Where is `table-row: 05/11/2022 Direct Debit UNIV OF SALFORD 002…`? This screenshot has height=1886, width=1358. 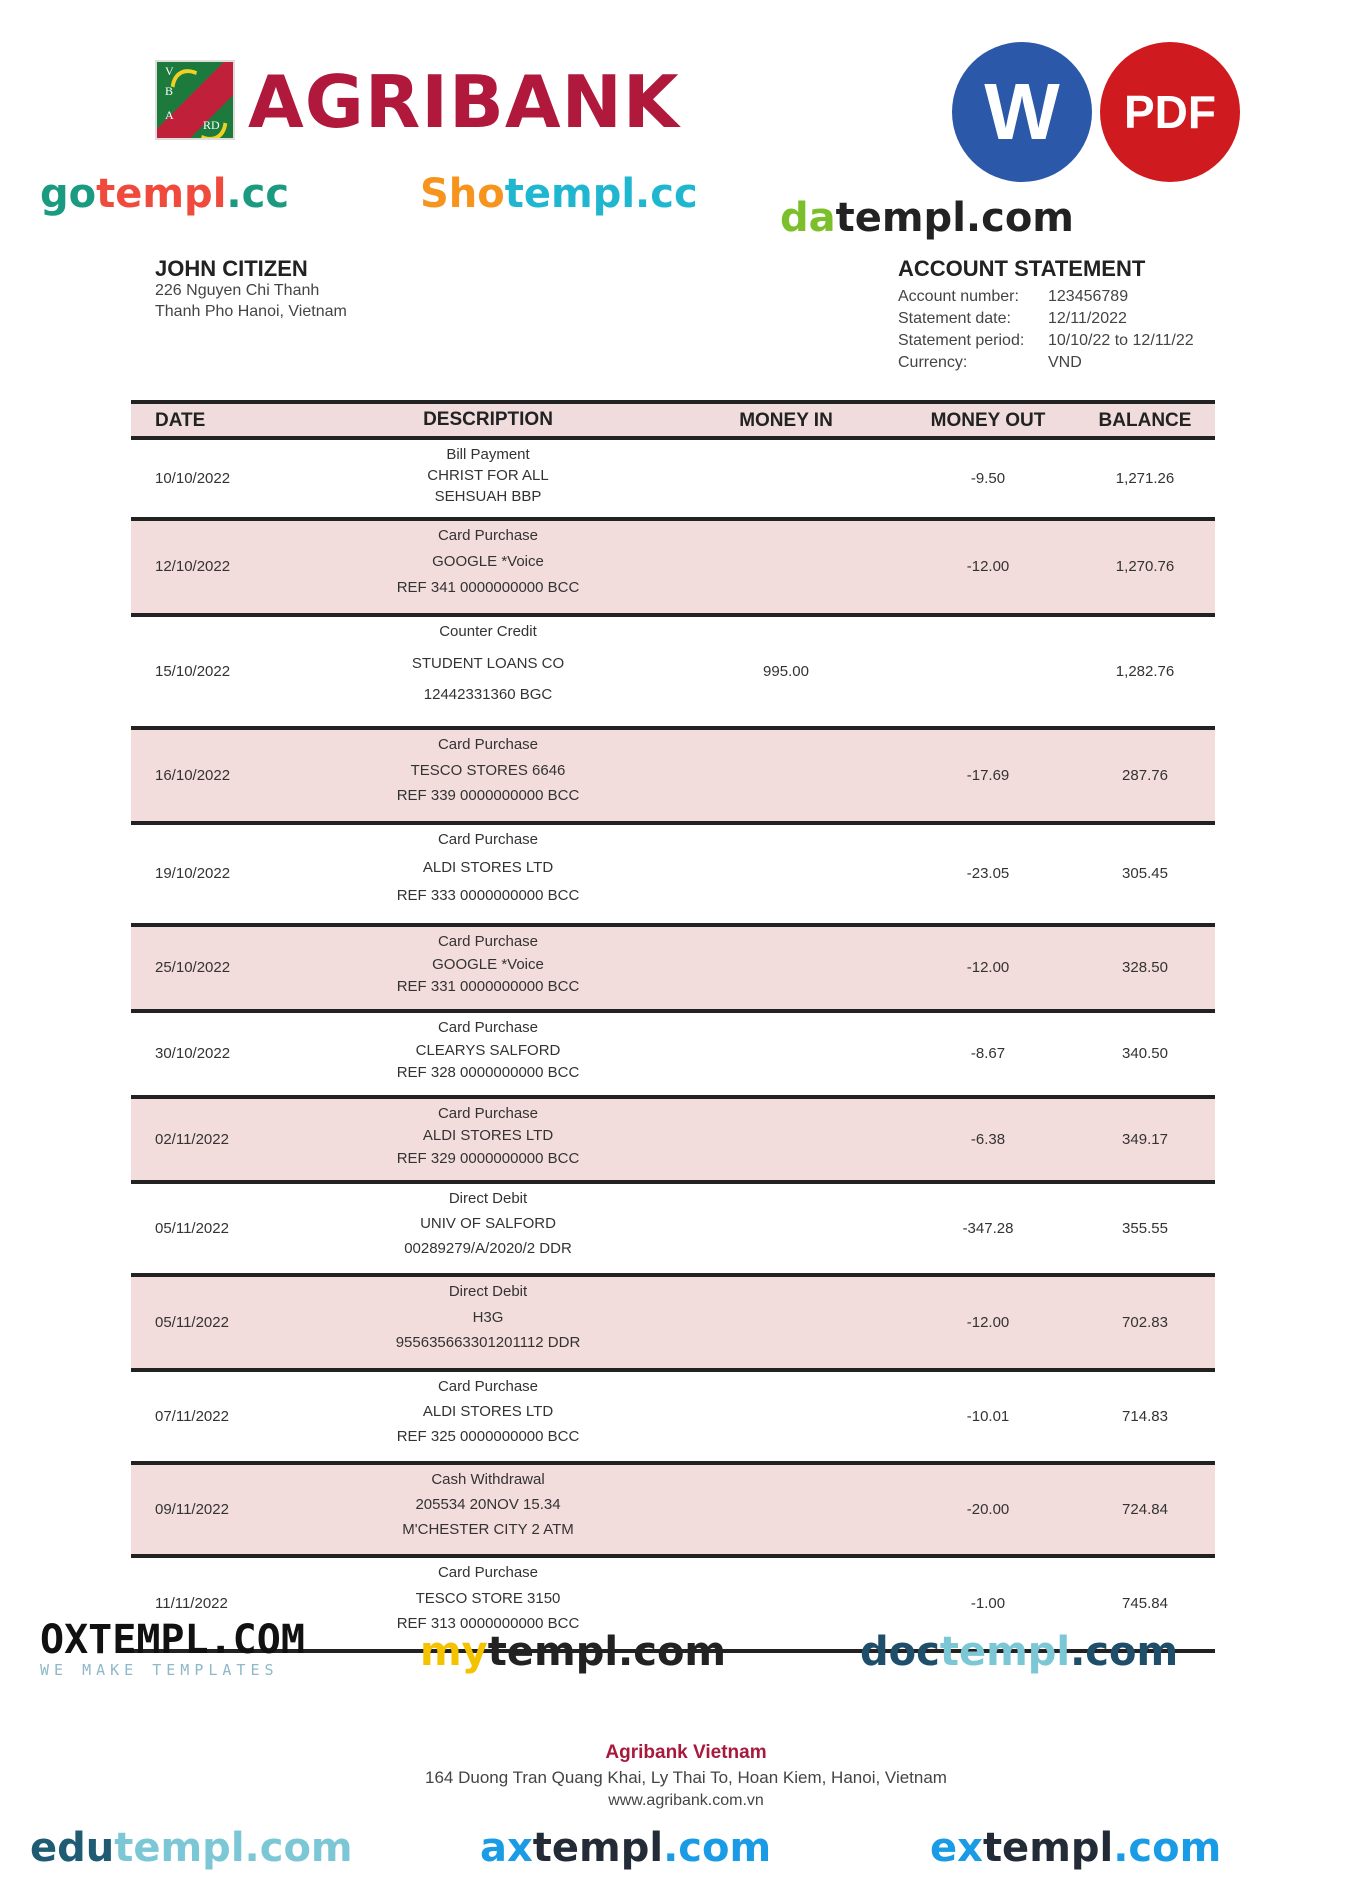
table-row: 05/11/2022 Direct Debit UNIV OF SALFORD 002… is located at coordinates (673, 1230).